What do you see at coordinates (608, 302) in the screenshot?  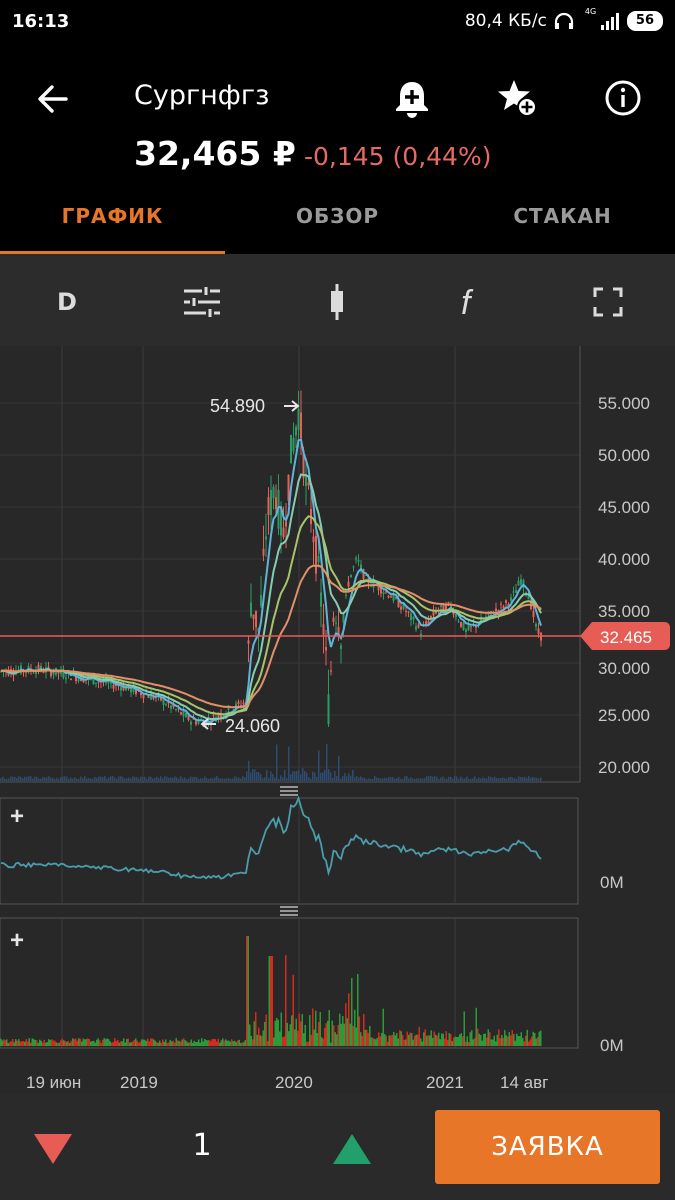 I see `fullscreen-icon` at bounding box center [608, 302].